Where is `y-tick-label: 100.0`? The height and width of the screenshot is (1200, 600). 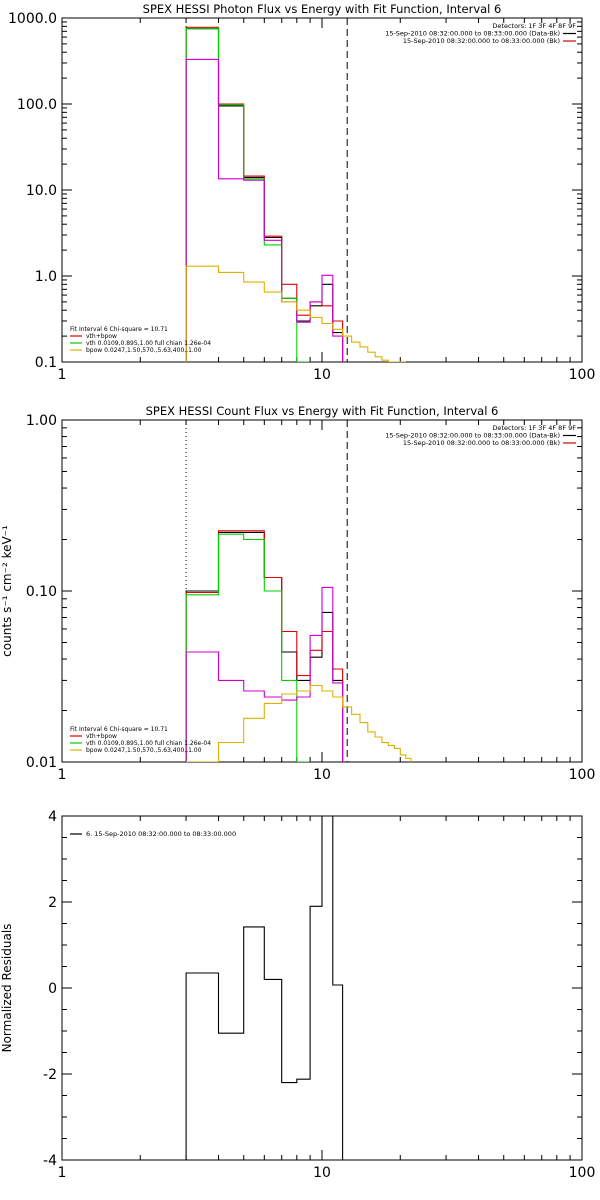
y-tick-label: 100.0 is located at coordinates (37, 105).